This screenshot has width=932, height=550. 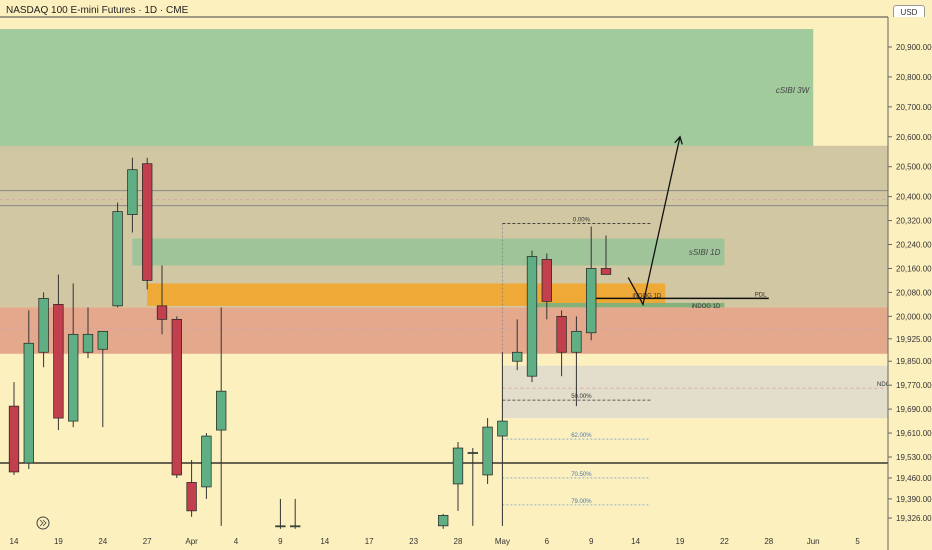 What do you see at coordinates (502, 541) in the screenshot?
I see `x-tick-label: May` at bounding box center [502, 541].